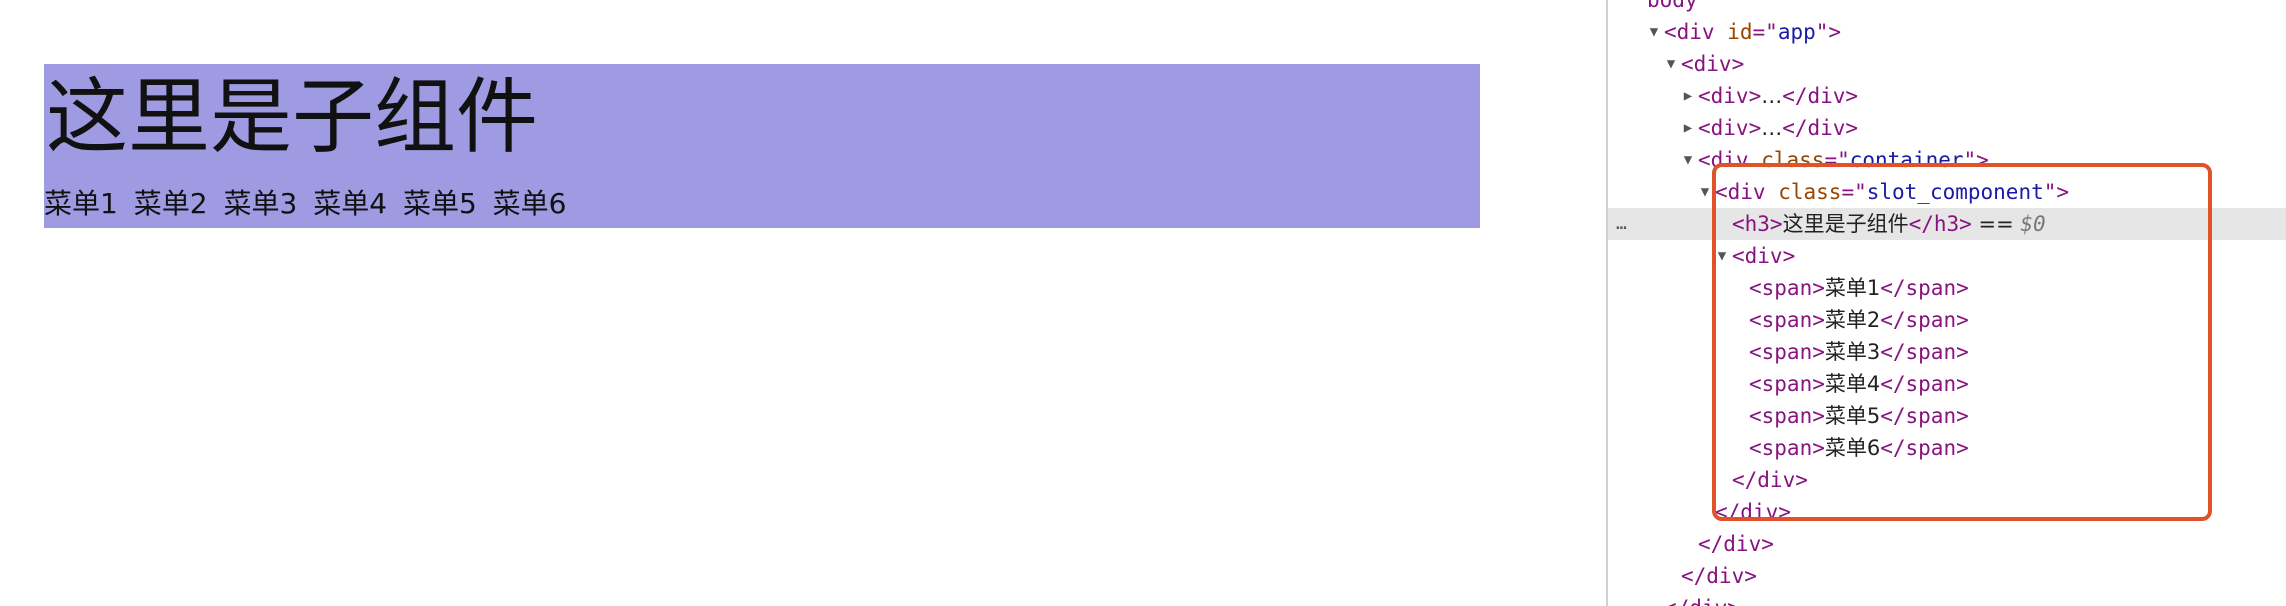  What do you see at coordinates (1849, 384) in the screenshot?
I see `dom-node-content: <span>菜单4</span>` at bounding box center [1849, 384].